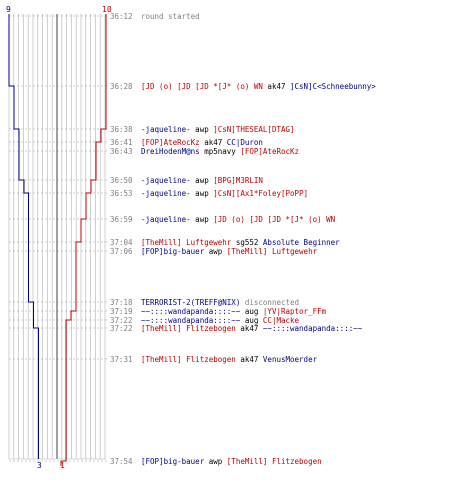 This screenshot has width=450, height=500. Describe the element at coordinates (39, 465) in the screenshot. I see `blue-team-end-count: 3` at that location.